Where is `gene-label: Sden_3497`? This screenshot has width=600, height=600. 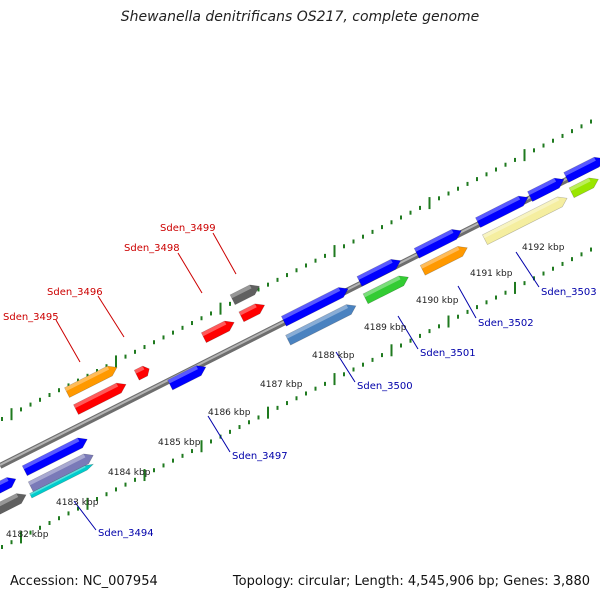
gene-label: Sden_3497 is located at coordinates (260, 456).